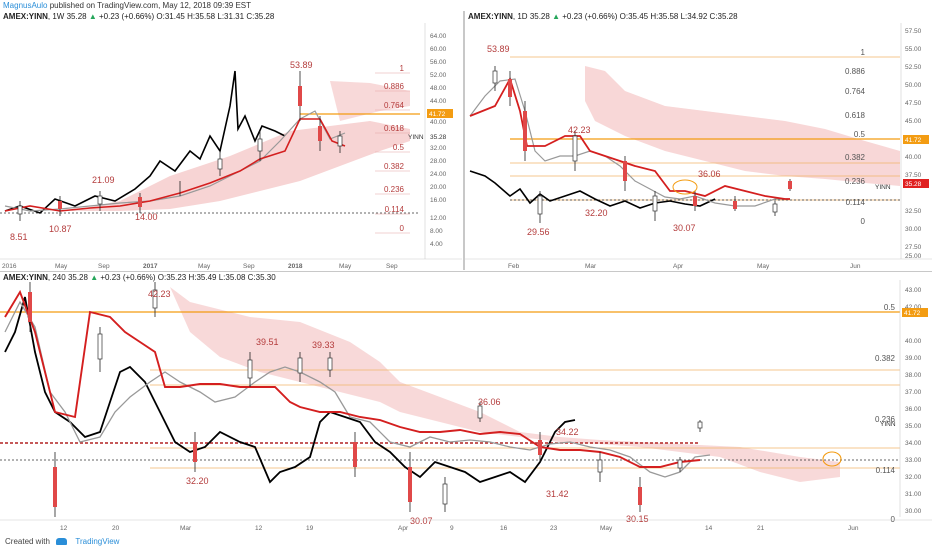 The image size is (932, 550). What do you see at coordinates (567, 432) in the screenshot?
I see `annotation: 34.22` at bounding box center [567, 432].